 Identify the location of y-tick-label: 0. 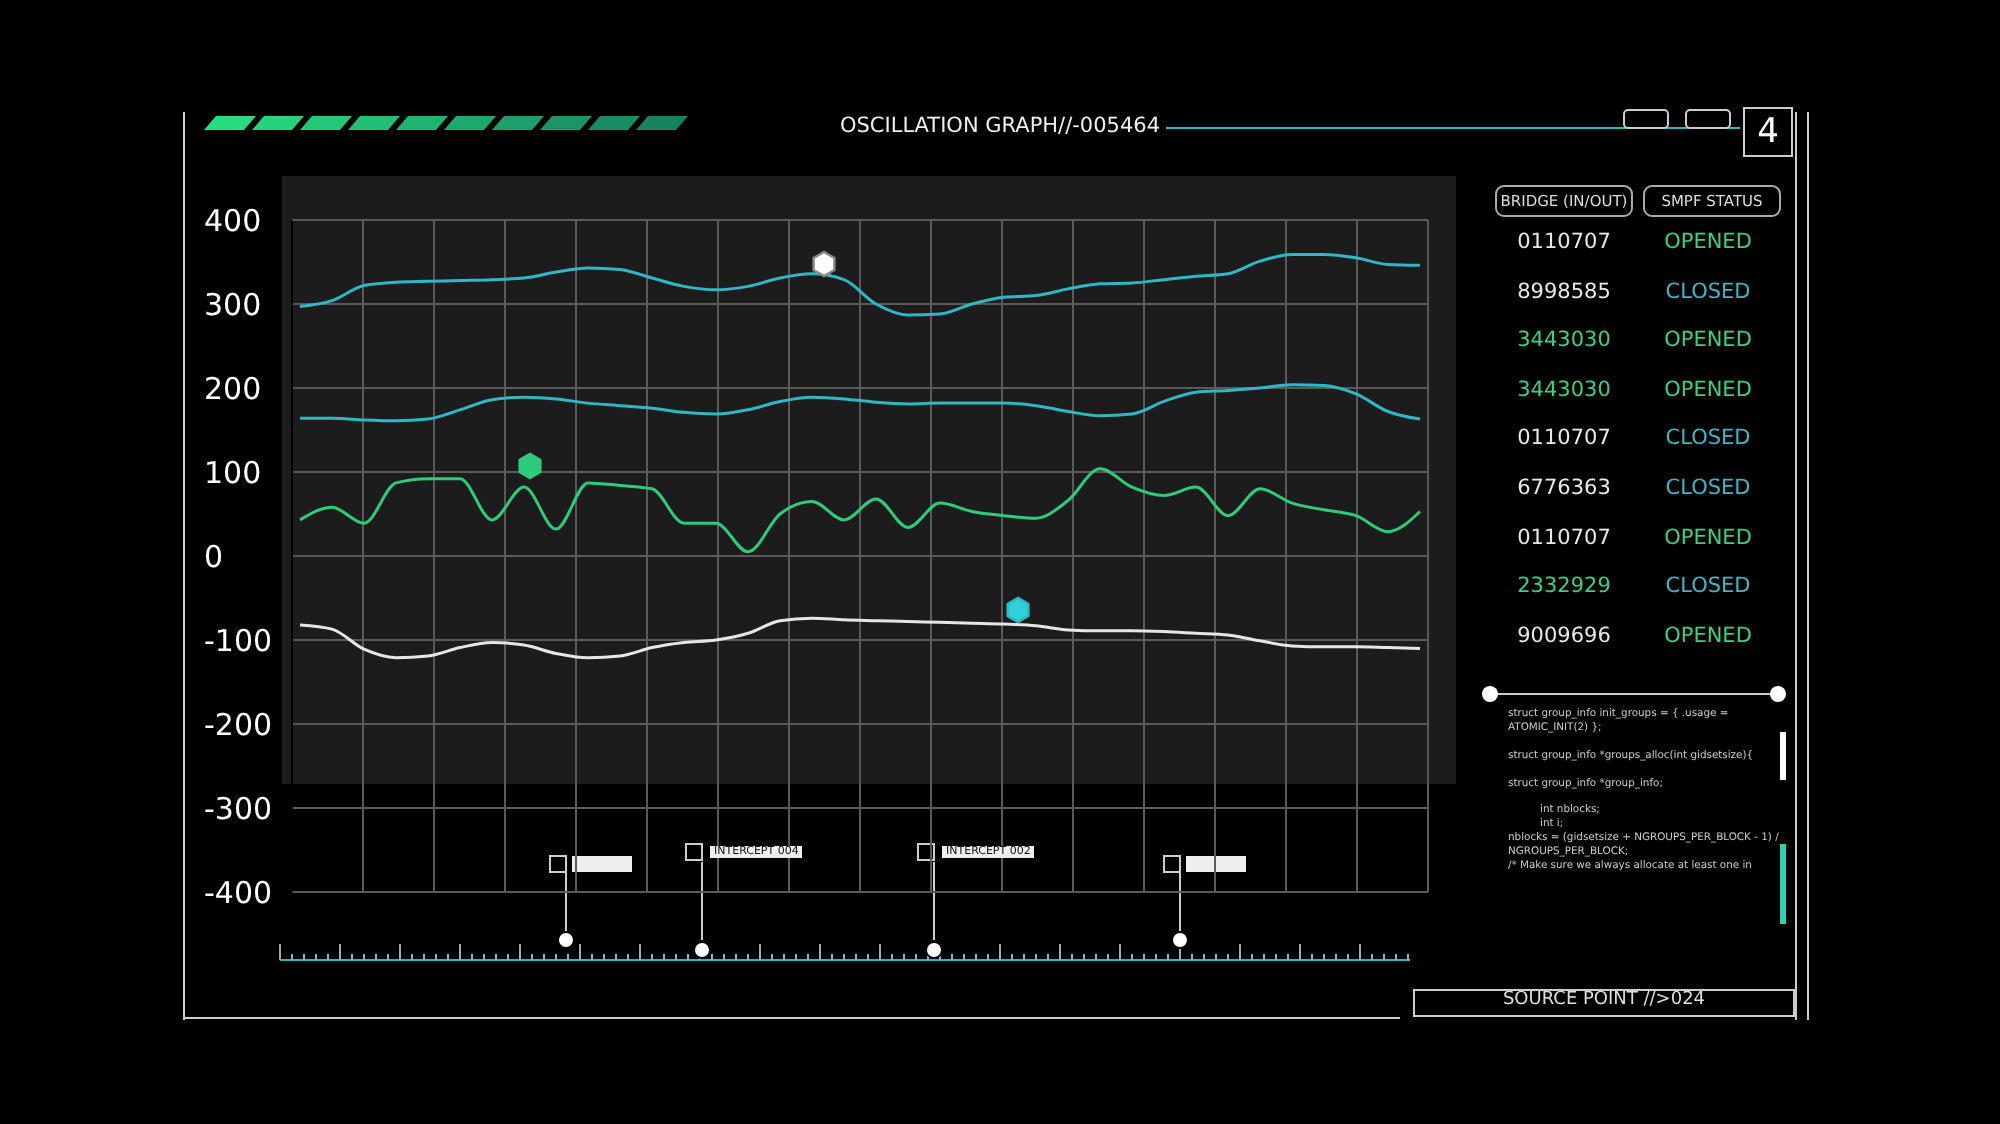
(214, 556).